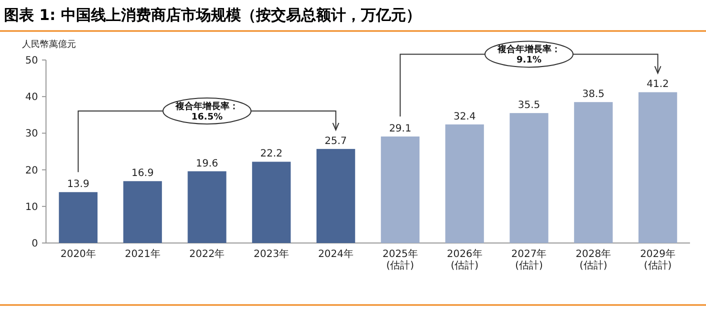 This screenshot has height=331, width=706. Describe the element at coordinates (658, 260) in the screenshot. I see `x-tick-label: 2029年 (估計)` at that location.